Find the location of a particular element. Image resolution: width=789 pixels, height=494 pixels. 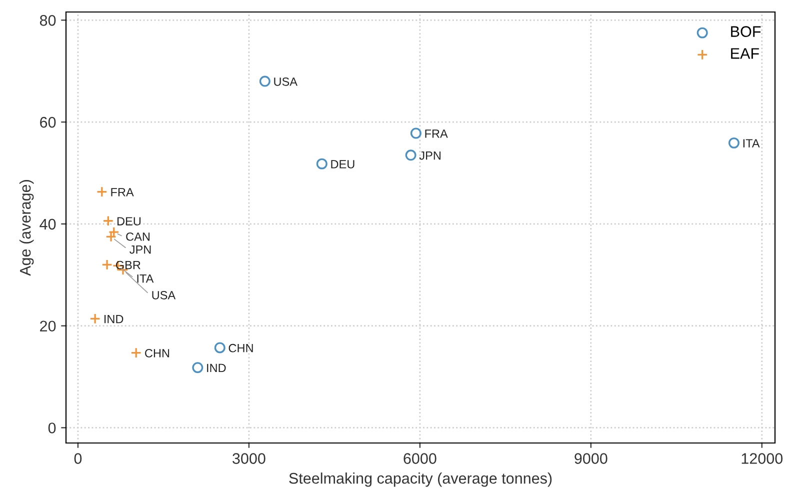

y-tick-label: 40 is located at coordinates (48, 224).